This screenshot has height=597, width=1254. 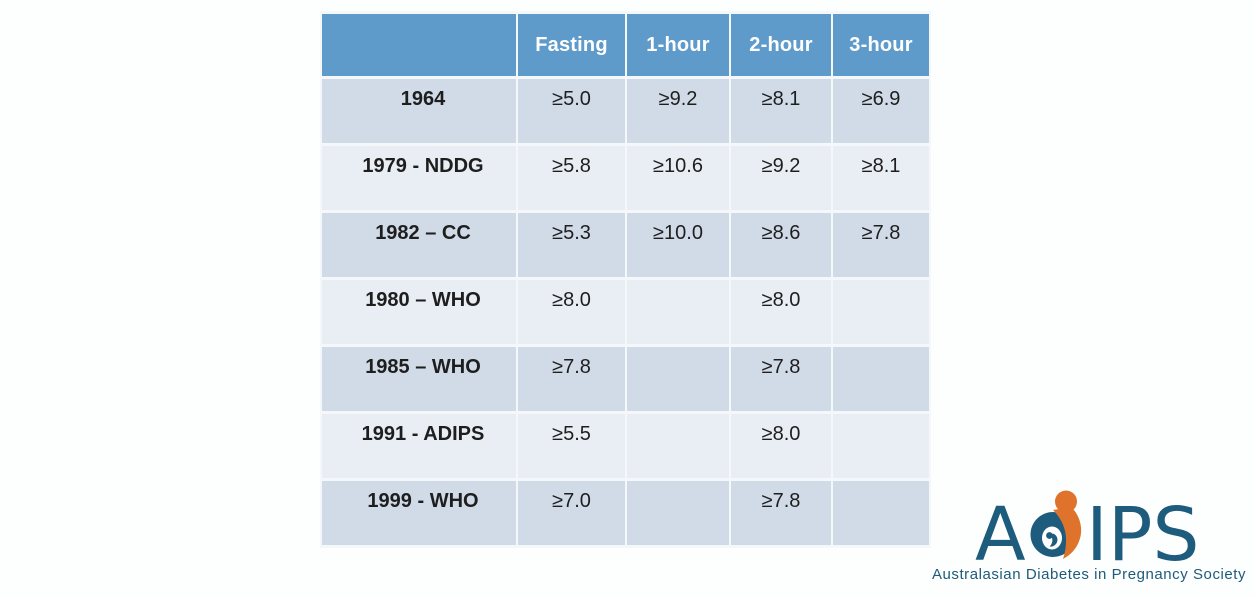 I want to click on row-label: 1979 - NDDG, so click(x=419, y=178).